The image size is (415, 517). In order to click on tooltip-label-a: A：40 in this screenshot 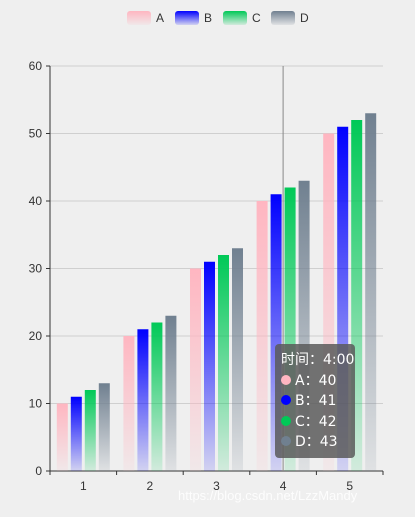, I will do `click(316, 380)`.